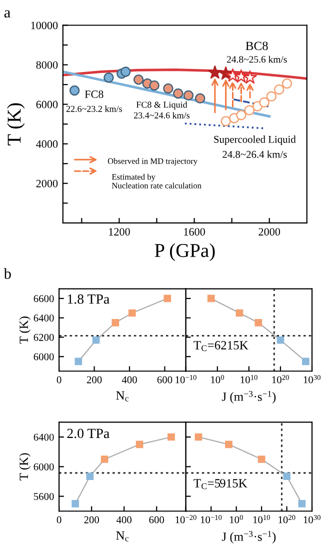 The image size is (321, 549). Describe the element at coordinates (7, 14) in the screenshot. I see `text: a` at that location.